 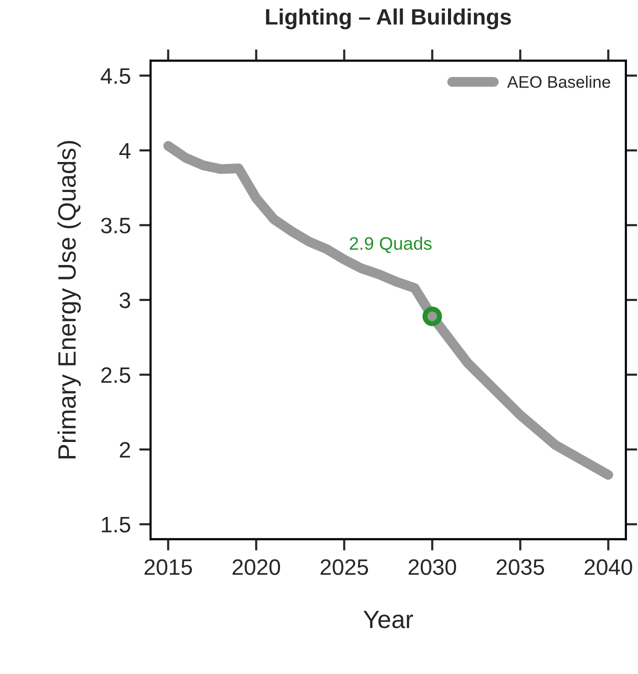 What do you see at coordinates (256, 567) in the screenshot?
I see `x-tick-label: 2020` at bounding box center [256, 567].